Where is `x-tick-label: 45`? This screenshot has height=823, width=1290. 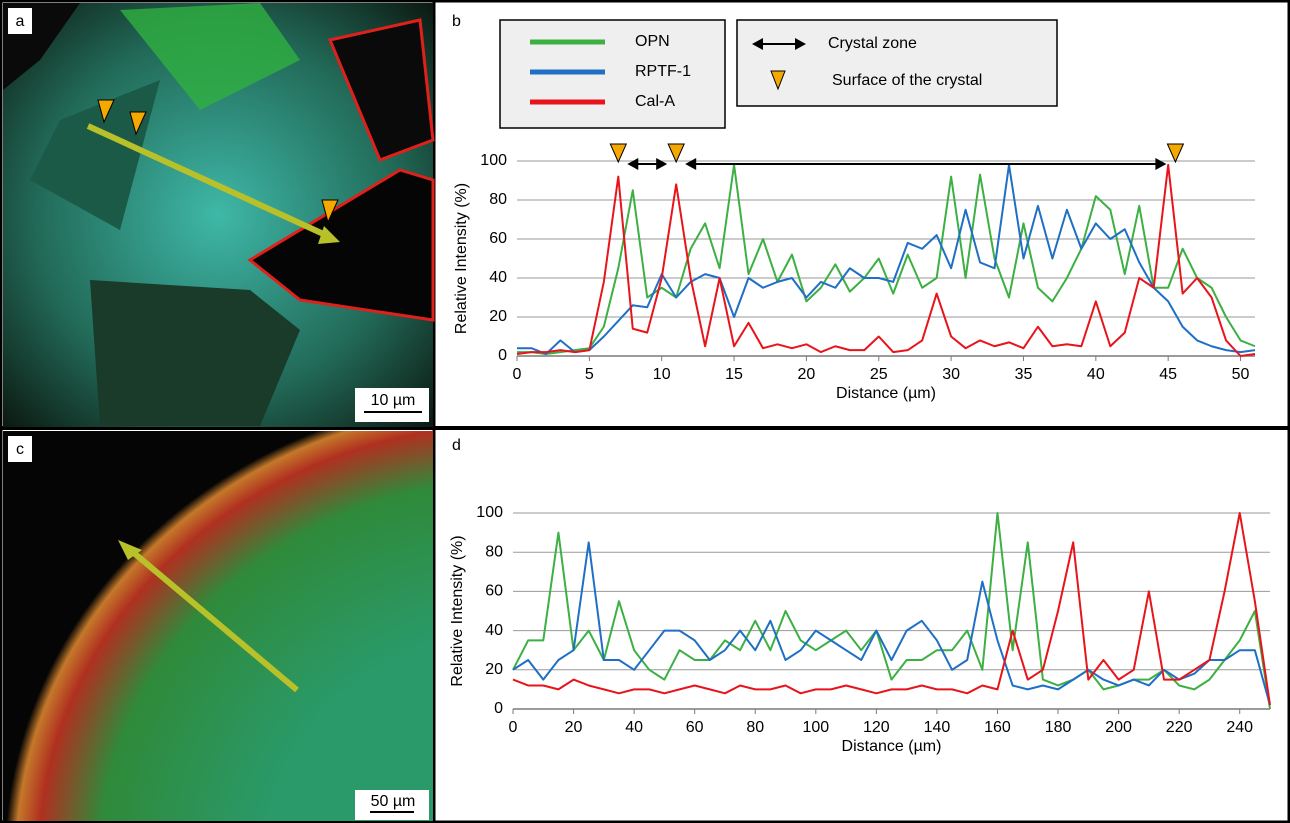 x-tick-label: 45 is located at coordinates (1168, 374).